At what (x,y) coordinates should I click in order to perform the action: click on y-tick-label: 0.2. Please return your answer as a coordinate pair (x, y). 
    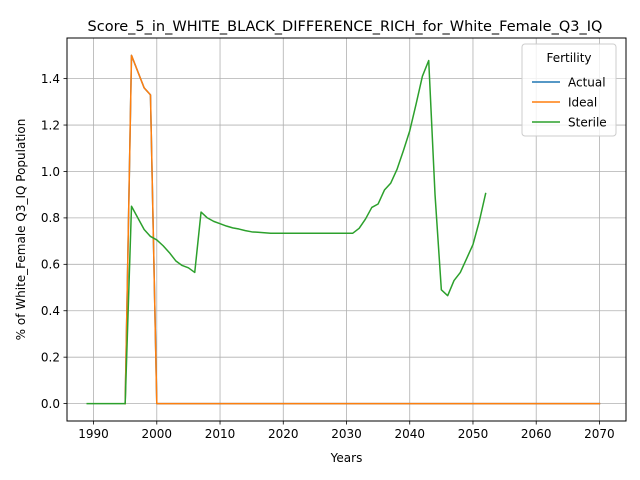
    Looking at the image, I should click on (50, 357).